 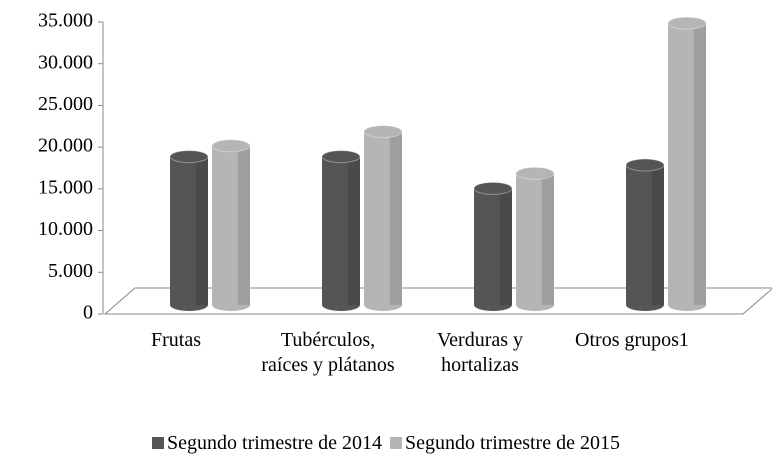 What do you see at coordinates (70, 271) in the screenshot?
I see `y-tick-label: 5.000` at bounding box center [70, 271].